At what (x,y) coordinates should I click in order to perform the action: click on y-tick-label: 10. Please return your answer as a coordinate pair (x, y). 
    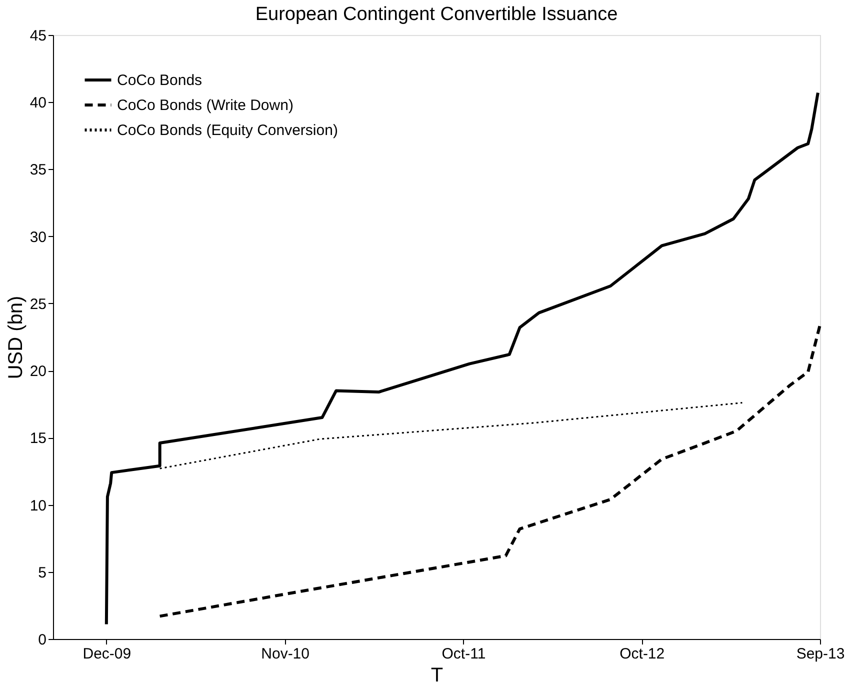
    Looking at the image, I should click on (38, 505).